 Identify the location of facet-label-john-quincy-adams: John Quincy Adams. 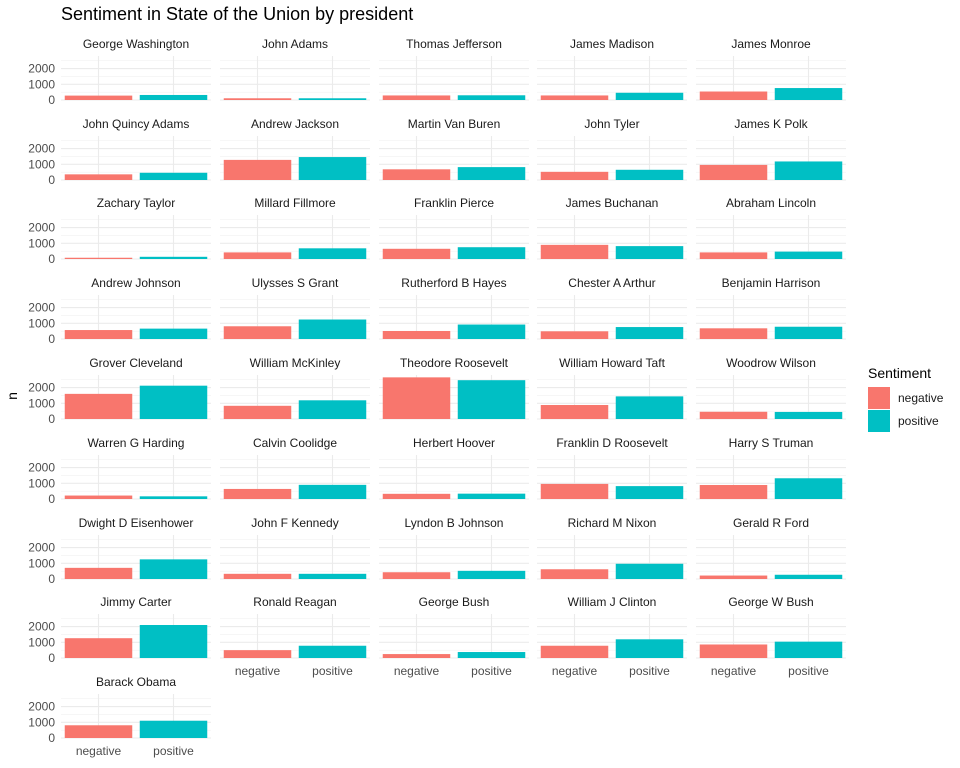
(136, 124).